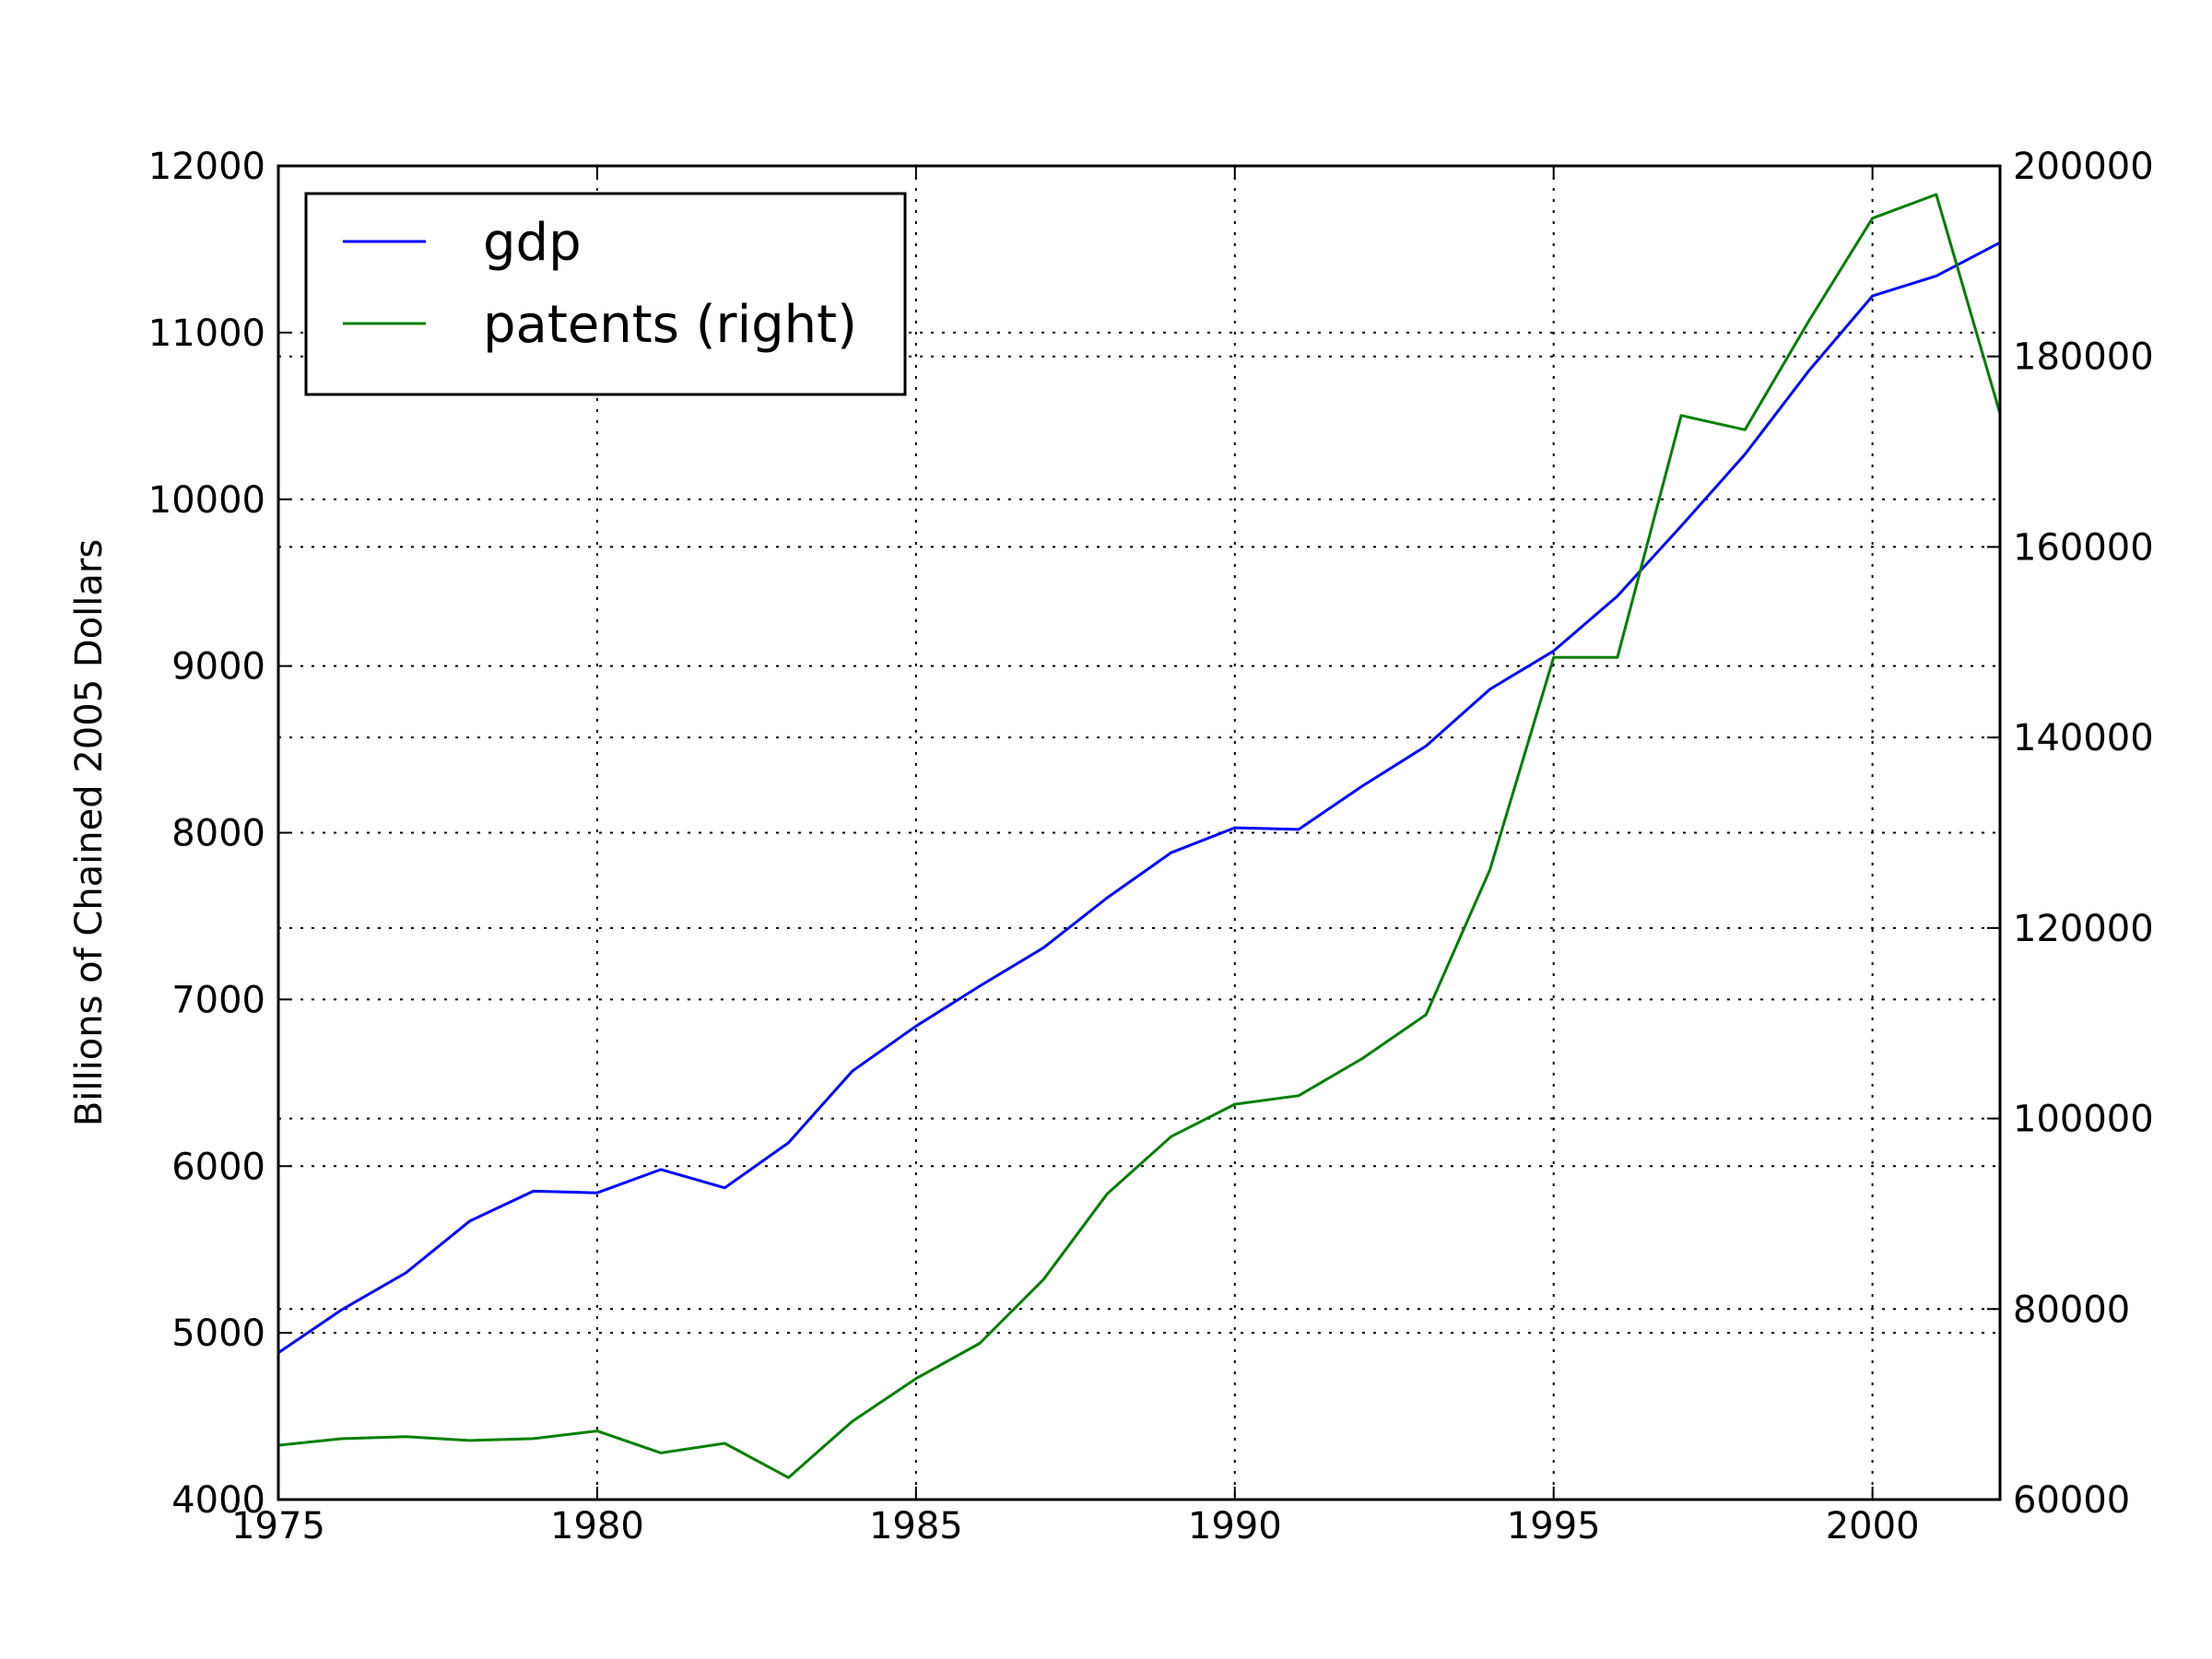  Describe the element at coordinates (1873, 1526) in the screenshot. I see `x-tick-label: 2000` at that location.